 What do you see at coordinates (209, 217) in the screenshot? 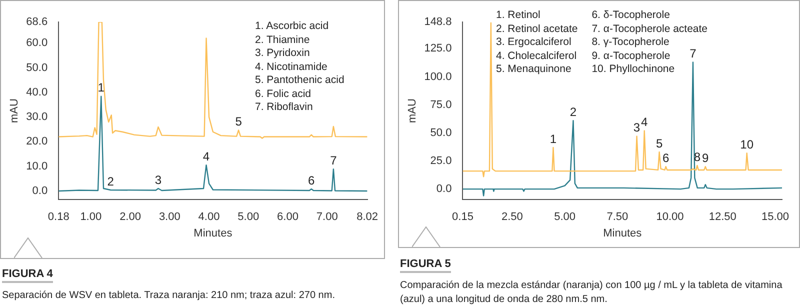
I see `x-tick-label: 4.00` at bounding box center [209, 217].